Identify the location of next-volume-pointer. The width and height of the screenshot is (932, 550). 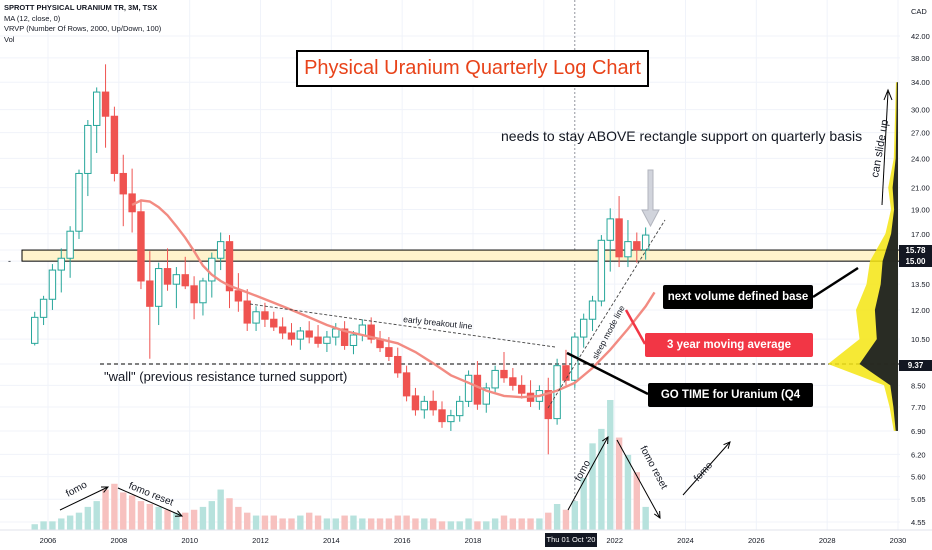
(835, 282).